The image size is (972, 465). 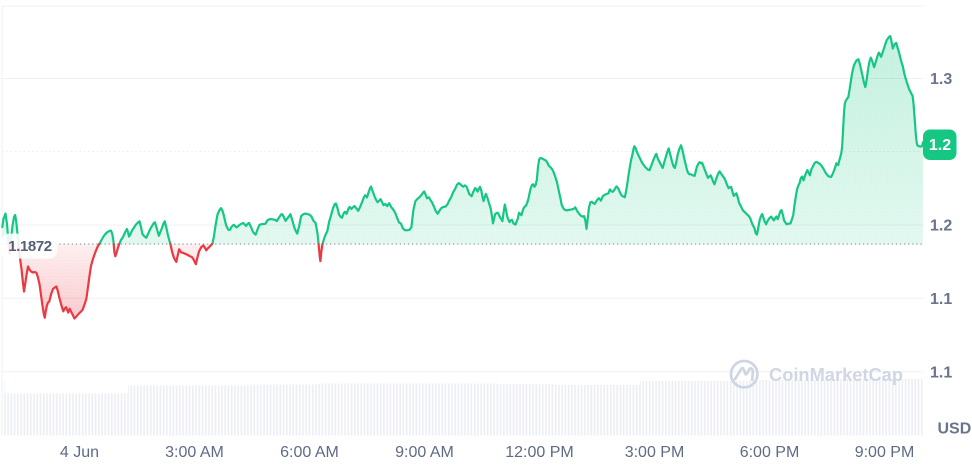 What do you see at coordinates (836, 374) in the screenshot?
I see `svg-text: CoinMarketCap` at bounding box center [836, 374].